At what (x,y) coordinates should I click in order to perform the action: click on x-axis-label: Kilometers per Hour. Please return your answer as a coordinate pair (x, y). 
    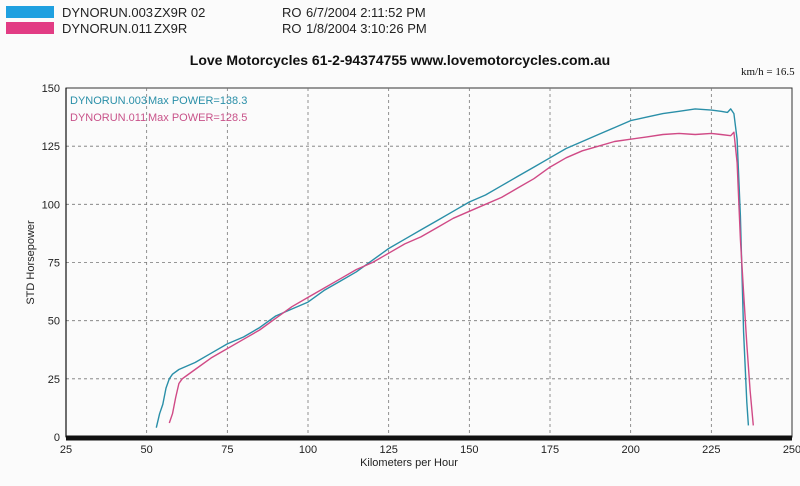
    Looking at the image, I should click on (409, 463).